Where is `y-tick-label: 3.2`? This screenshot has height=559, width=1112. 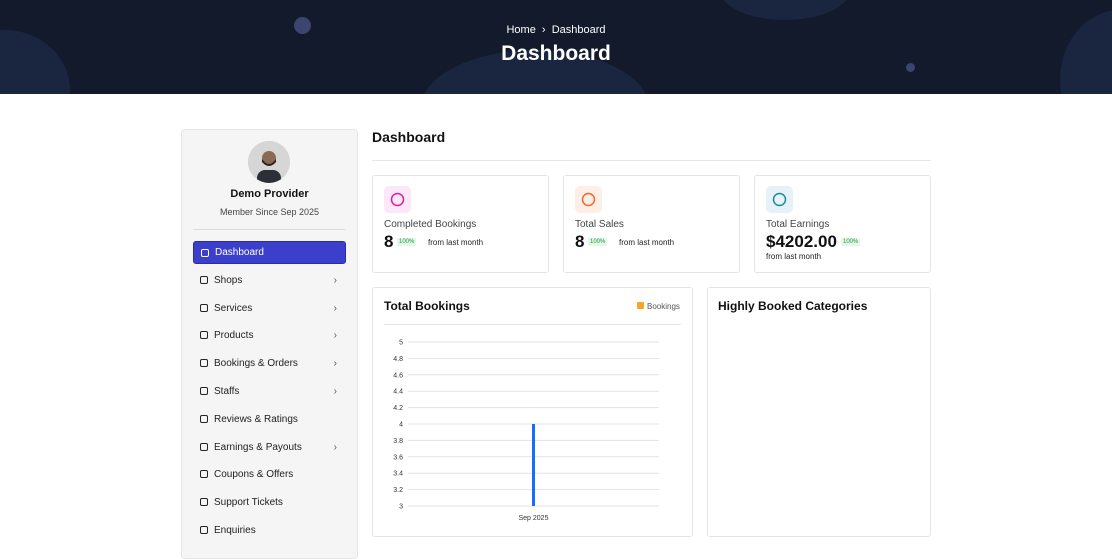 y-tick-label: 3.2 is located at coordinates (398, 490).